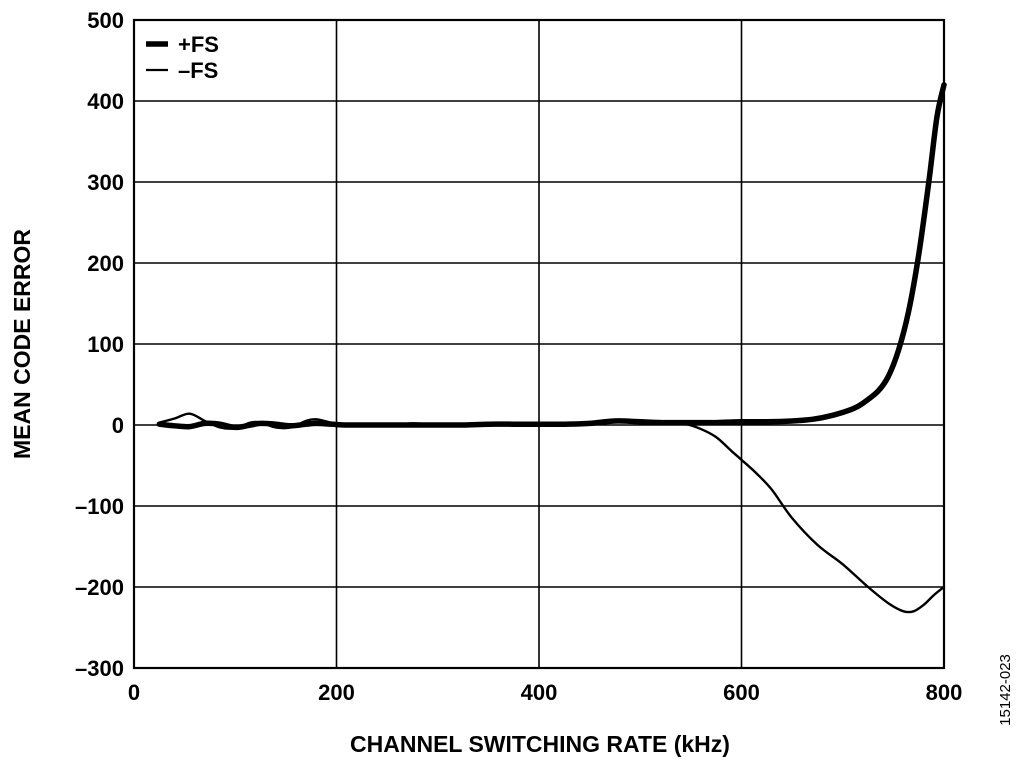  Describe the element at coordinates (540, 744) in the screenshot. I see `x-axis-title: CHANNEL SWITCHING RATE (kHz)` at that location.